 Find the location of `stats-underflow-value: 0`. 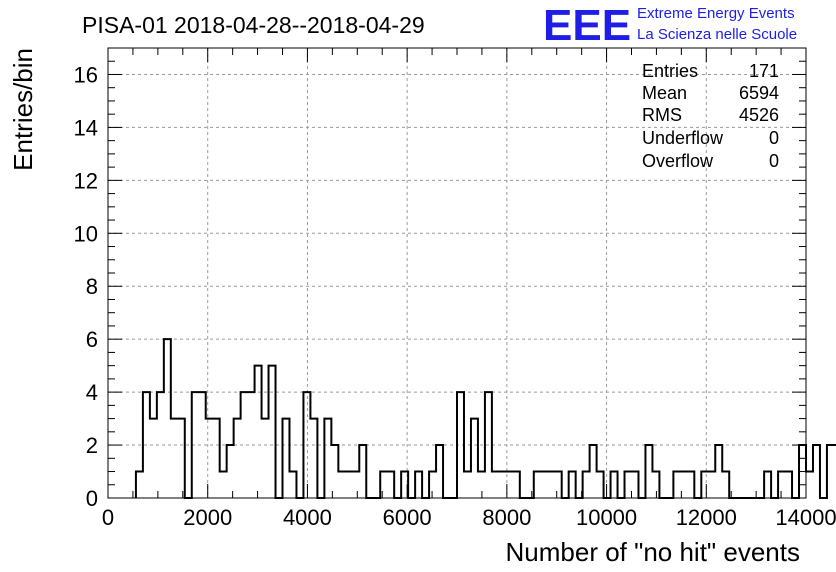

stats-underflow-value: 0 is located at coordinates (774, 138).